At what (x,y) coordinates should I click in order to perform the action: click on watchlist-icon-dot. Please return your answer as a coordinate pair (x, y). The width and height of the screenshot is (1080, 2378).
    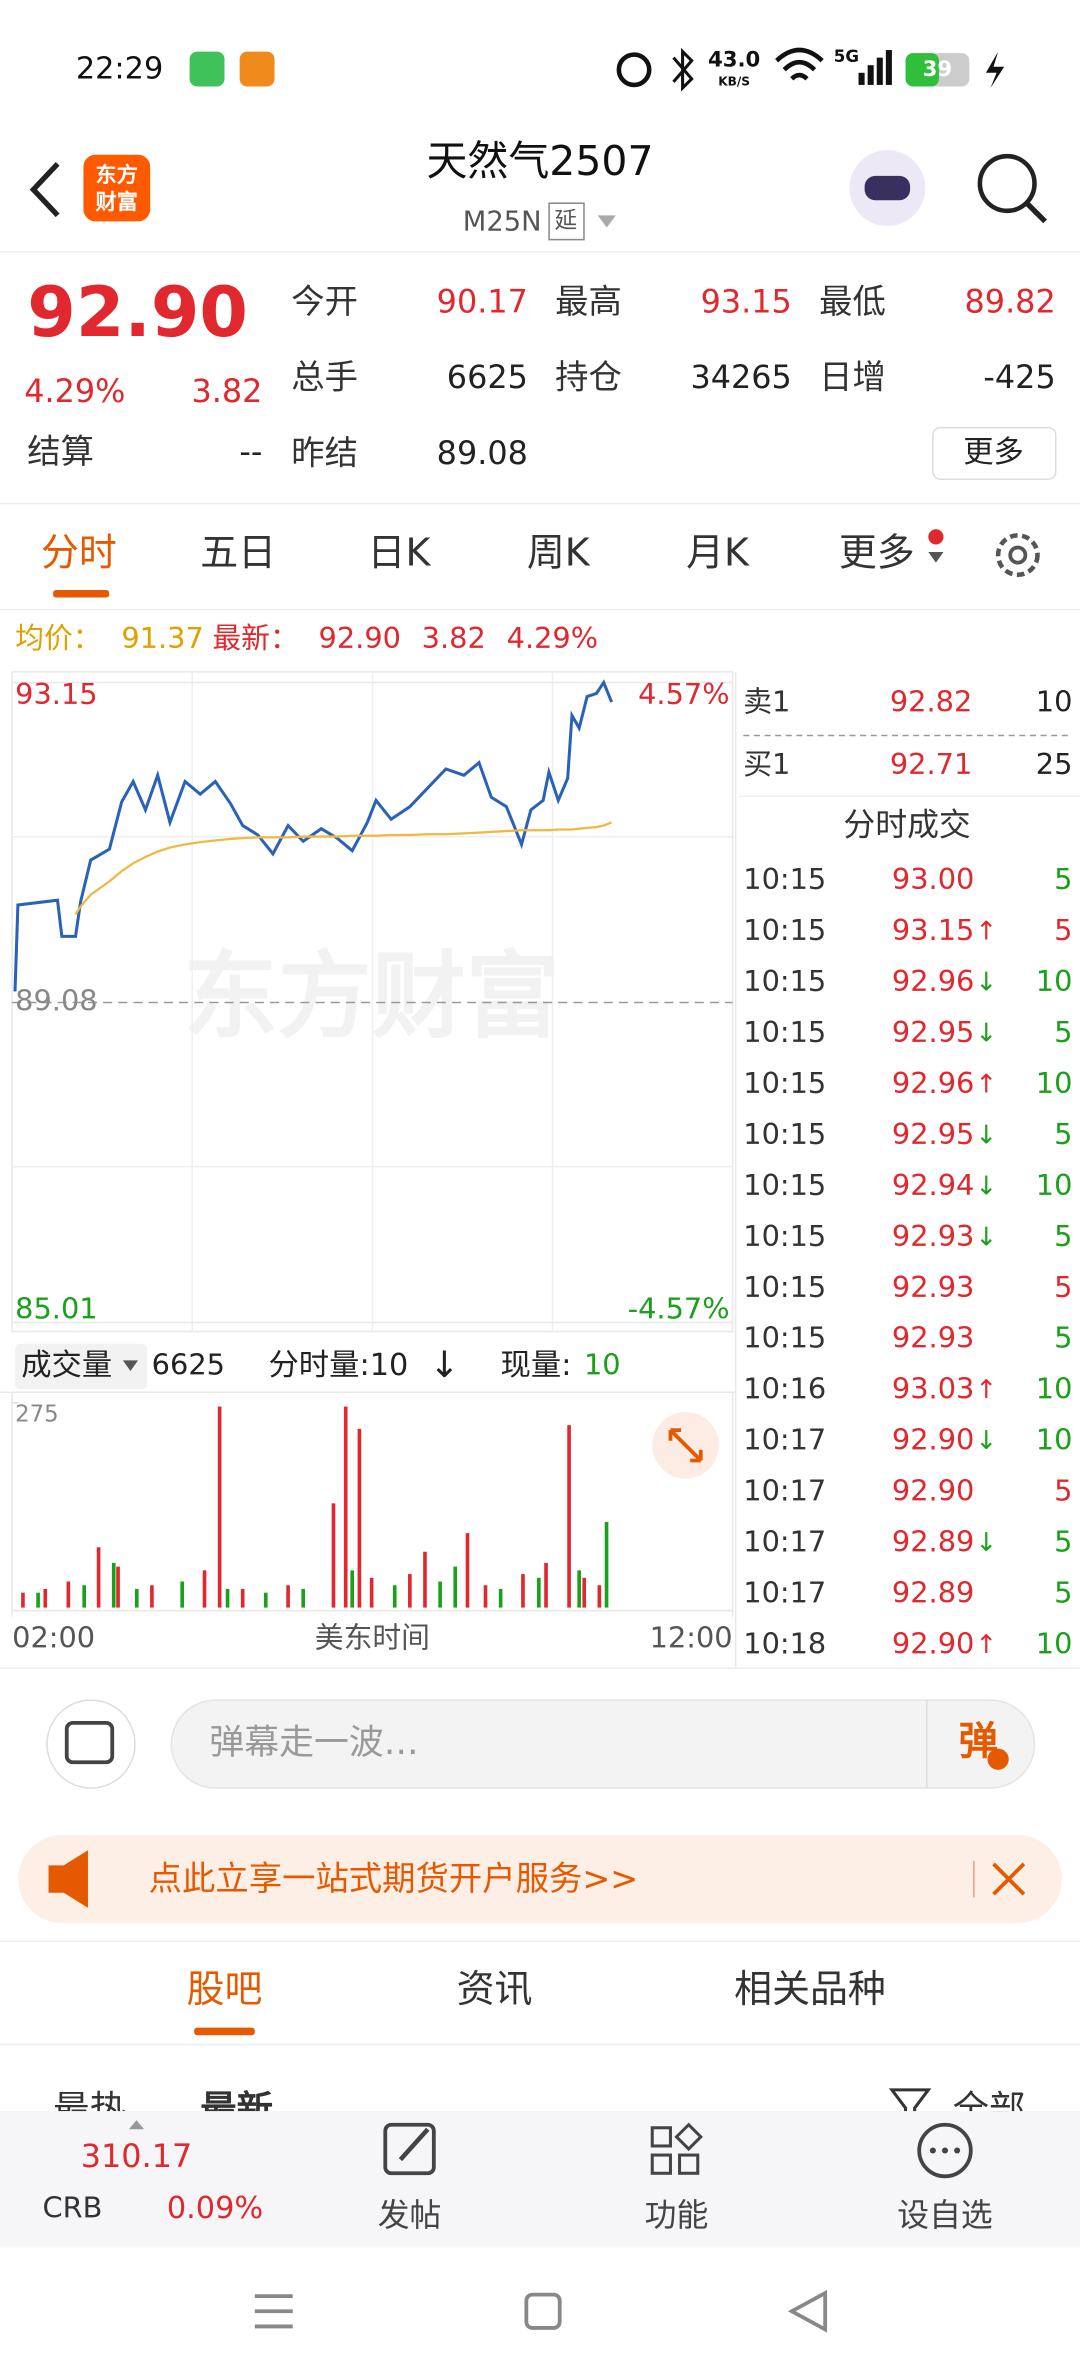
    Looking at the image, I should click on (932, 2150).